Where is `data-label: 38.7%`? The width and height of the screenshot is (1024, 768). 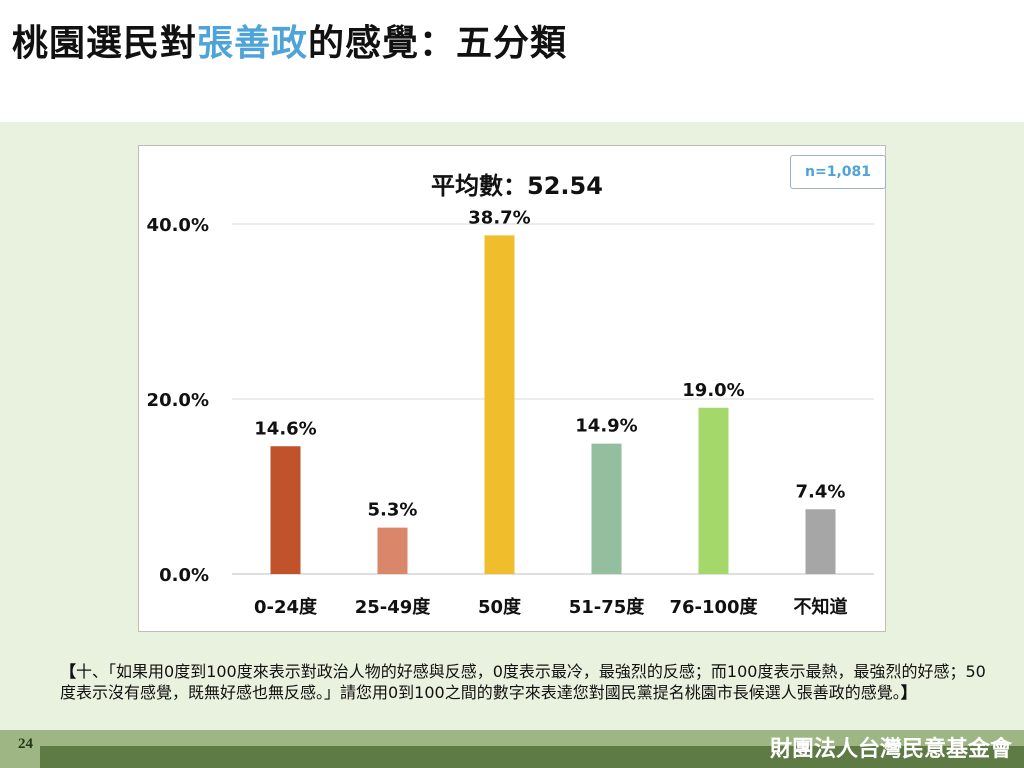 data-label: 38.7% is located at coordinates (499, 217).